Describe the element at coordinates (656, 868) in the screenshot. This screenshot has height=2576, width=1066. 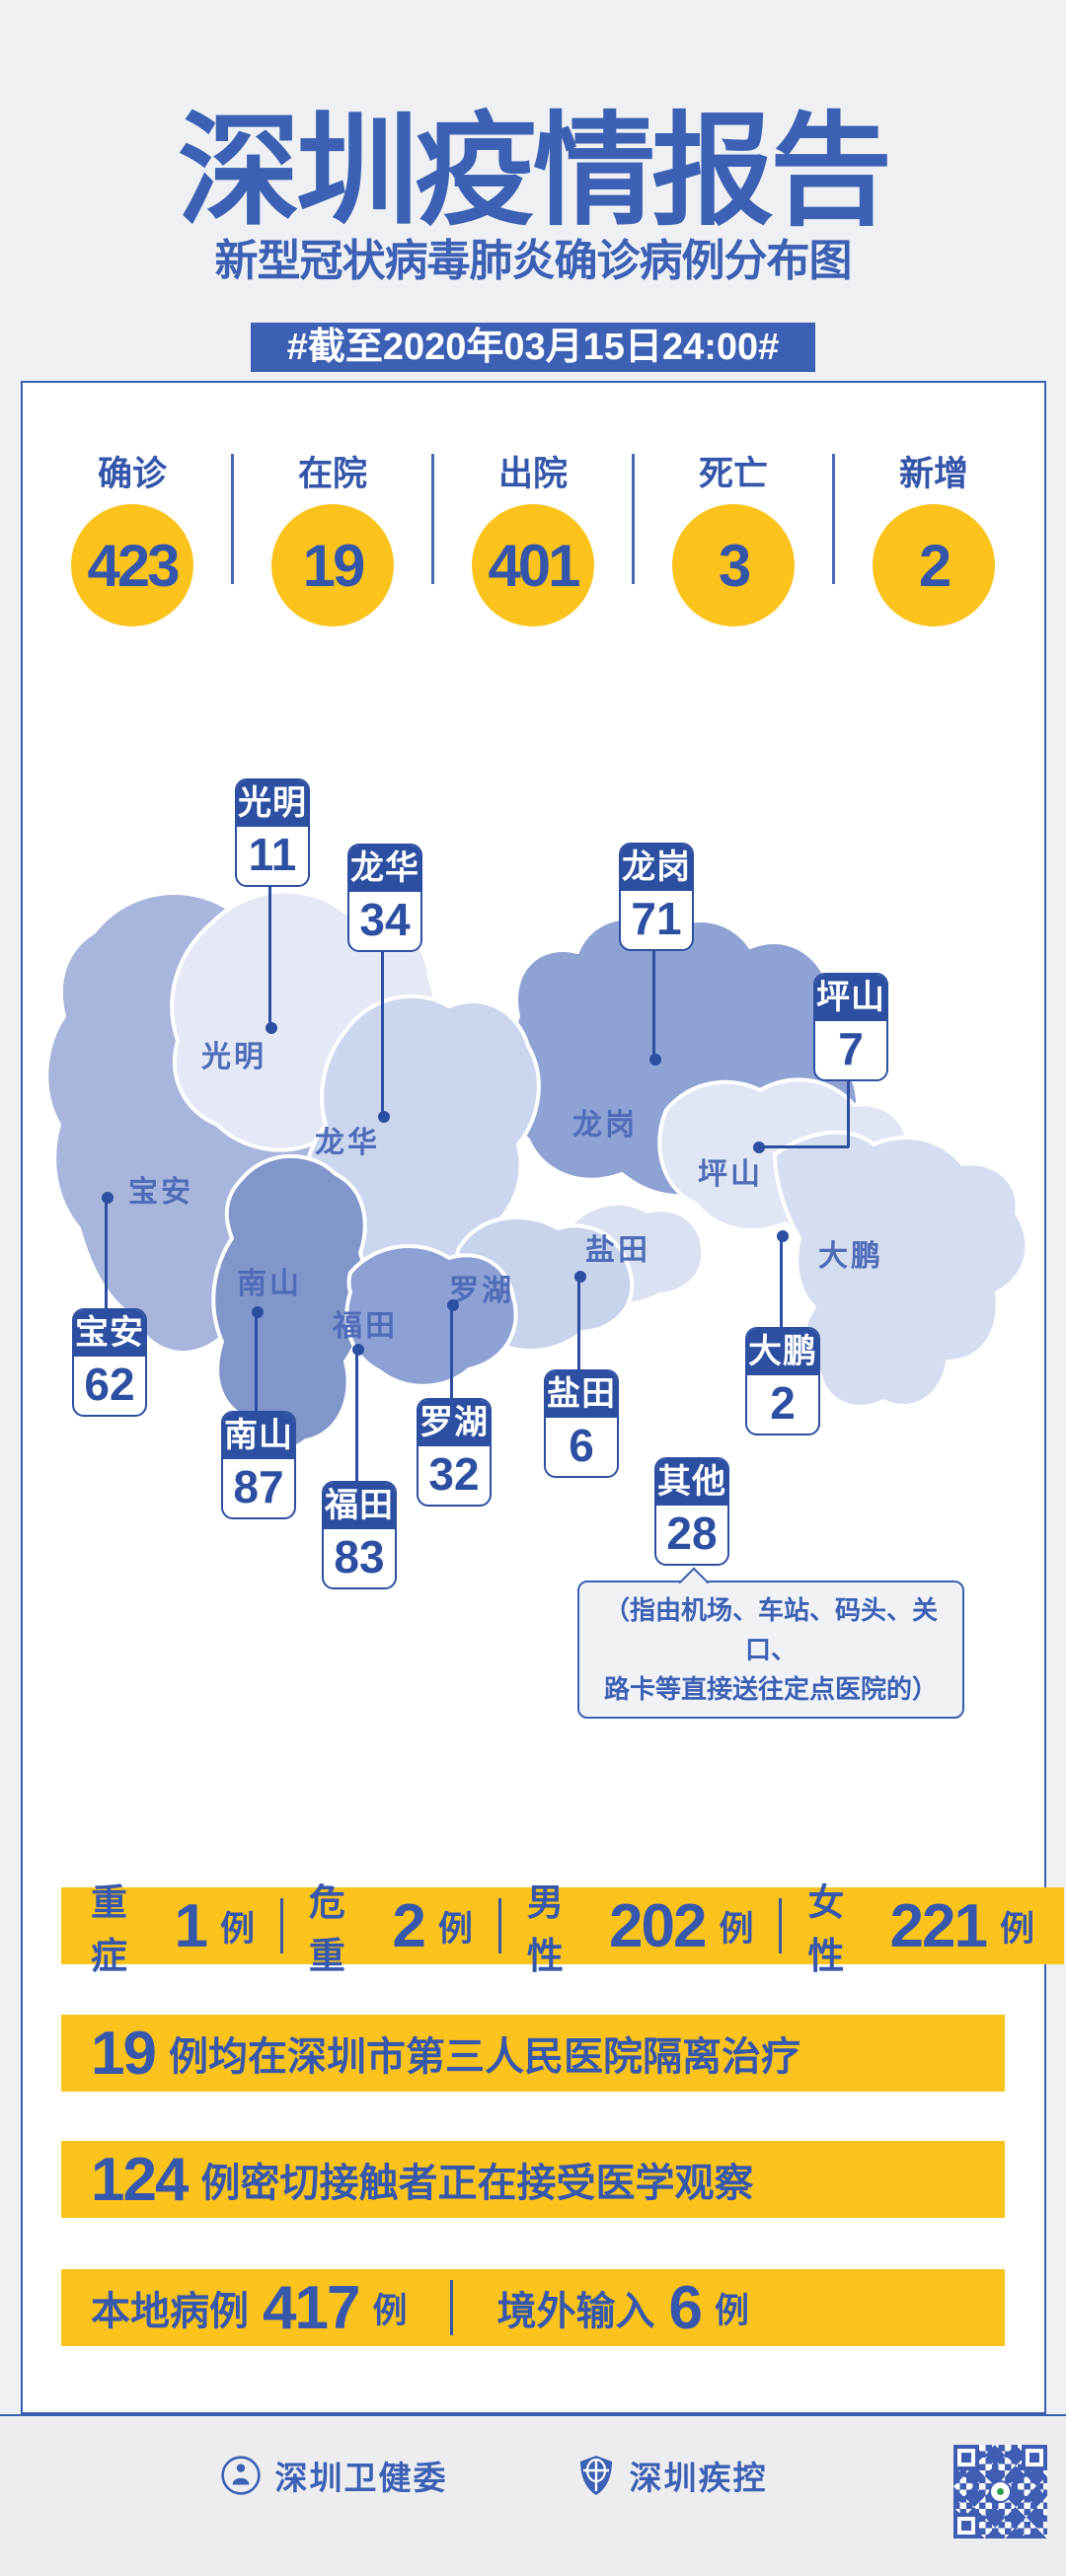
I see `pin-district-name: 龙岗` at that location.